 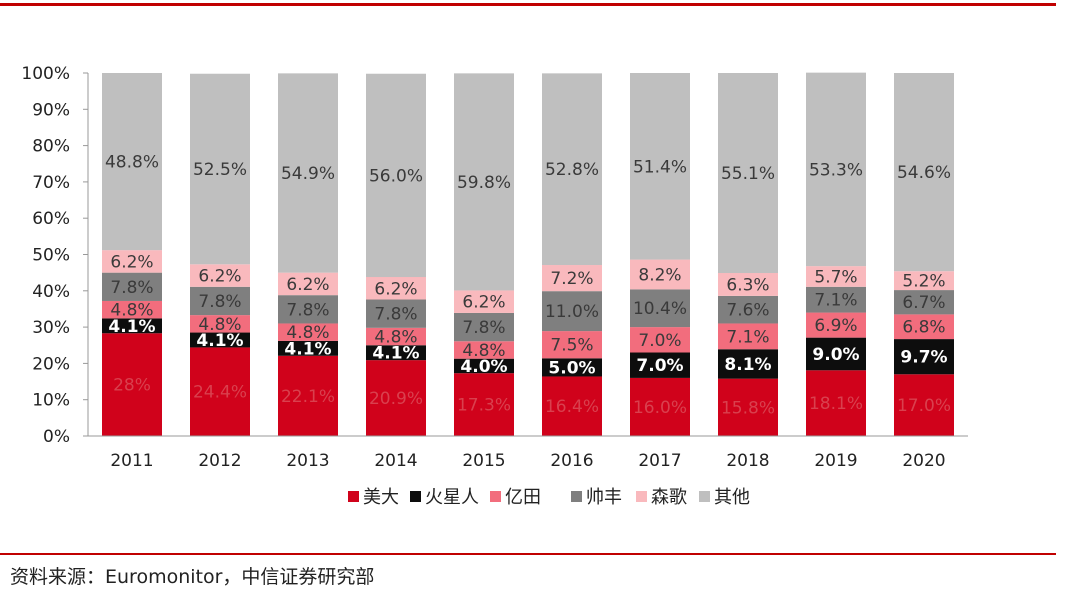 I want to click on data-label: 7.2%, so click(x=571, y=279).